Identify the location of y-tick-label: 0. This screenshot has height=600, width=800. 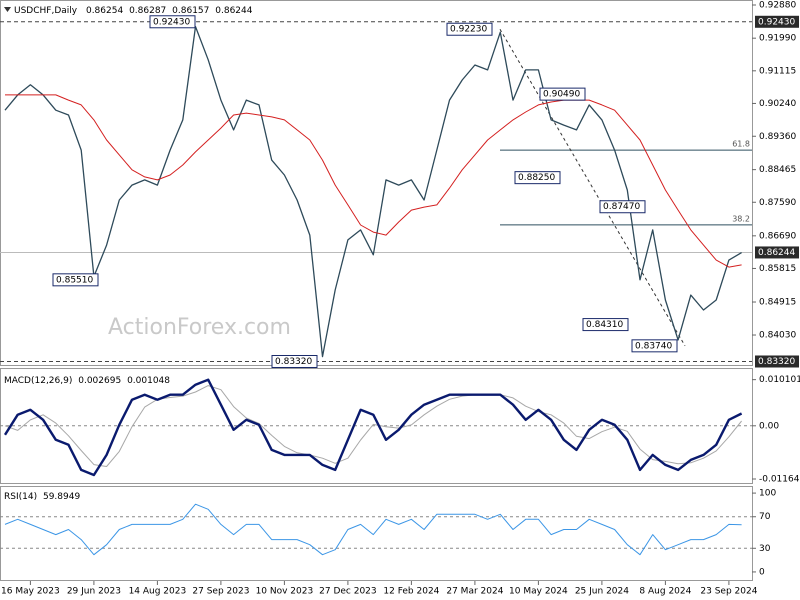
(762, 572).